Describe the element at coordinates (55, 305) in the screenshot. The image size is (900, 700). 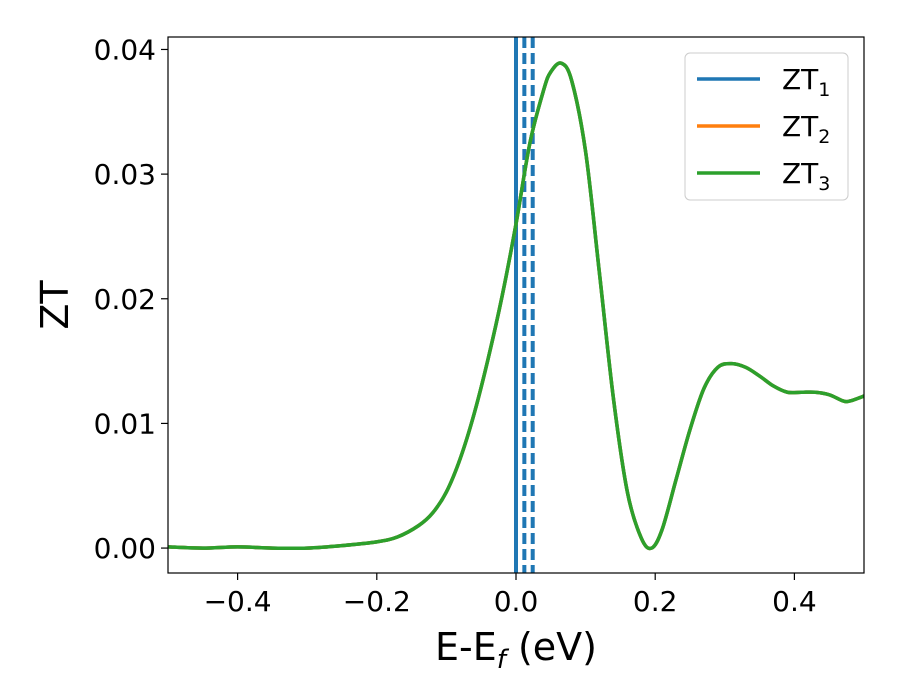
I see `y-axis-title: ZT` at that location.